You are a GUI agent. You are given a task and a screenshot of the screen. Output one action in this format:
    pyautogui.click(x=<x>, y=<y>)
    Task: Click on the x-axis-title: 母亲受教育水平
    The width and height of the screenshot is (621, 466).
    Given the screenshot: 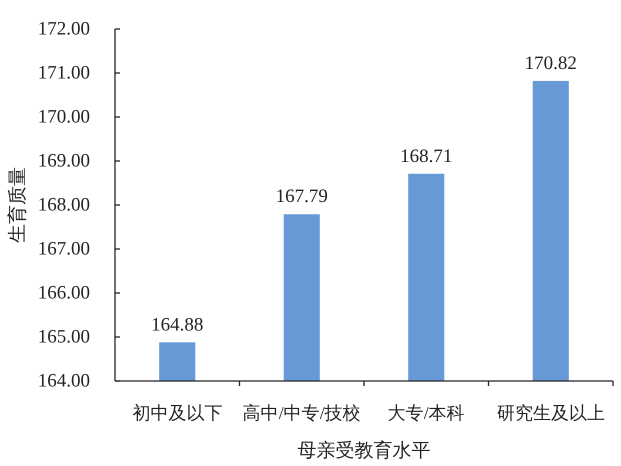 What is the action you would take?
    pyautogui.click(x=364, y=451)
    